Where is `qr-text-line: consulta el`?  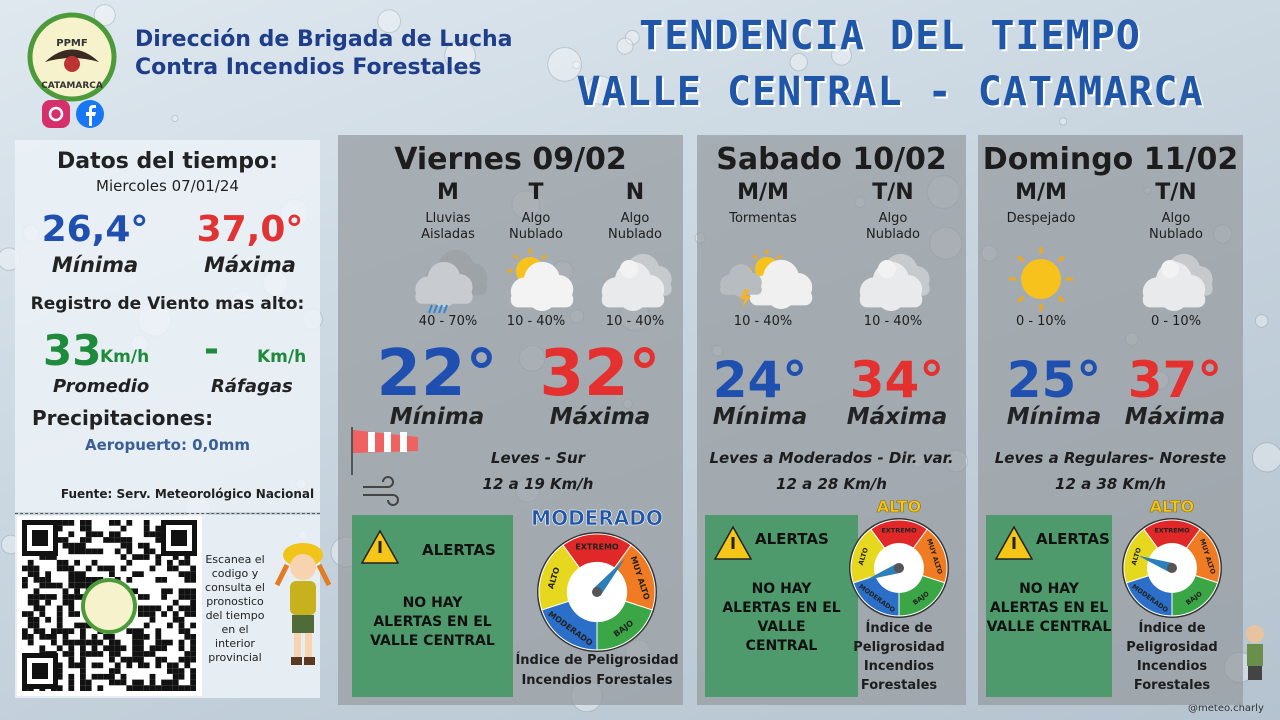
qr-text-line: consulta el is located at coordinates (235, 587).